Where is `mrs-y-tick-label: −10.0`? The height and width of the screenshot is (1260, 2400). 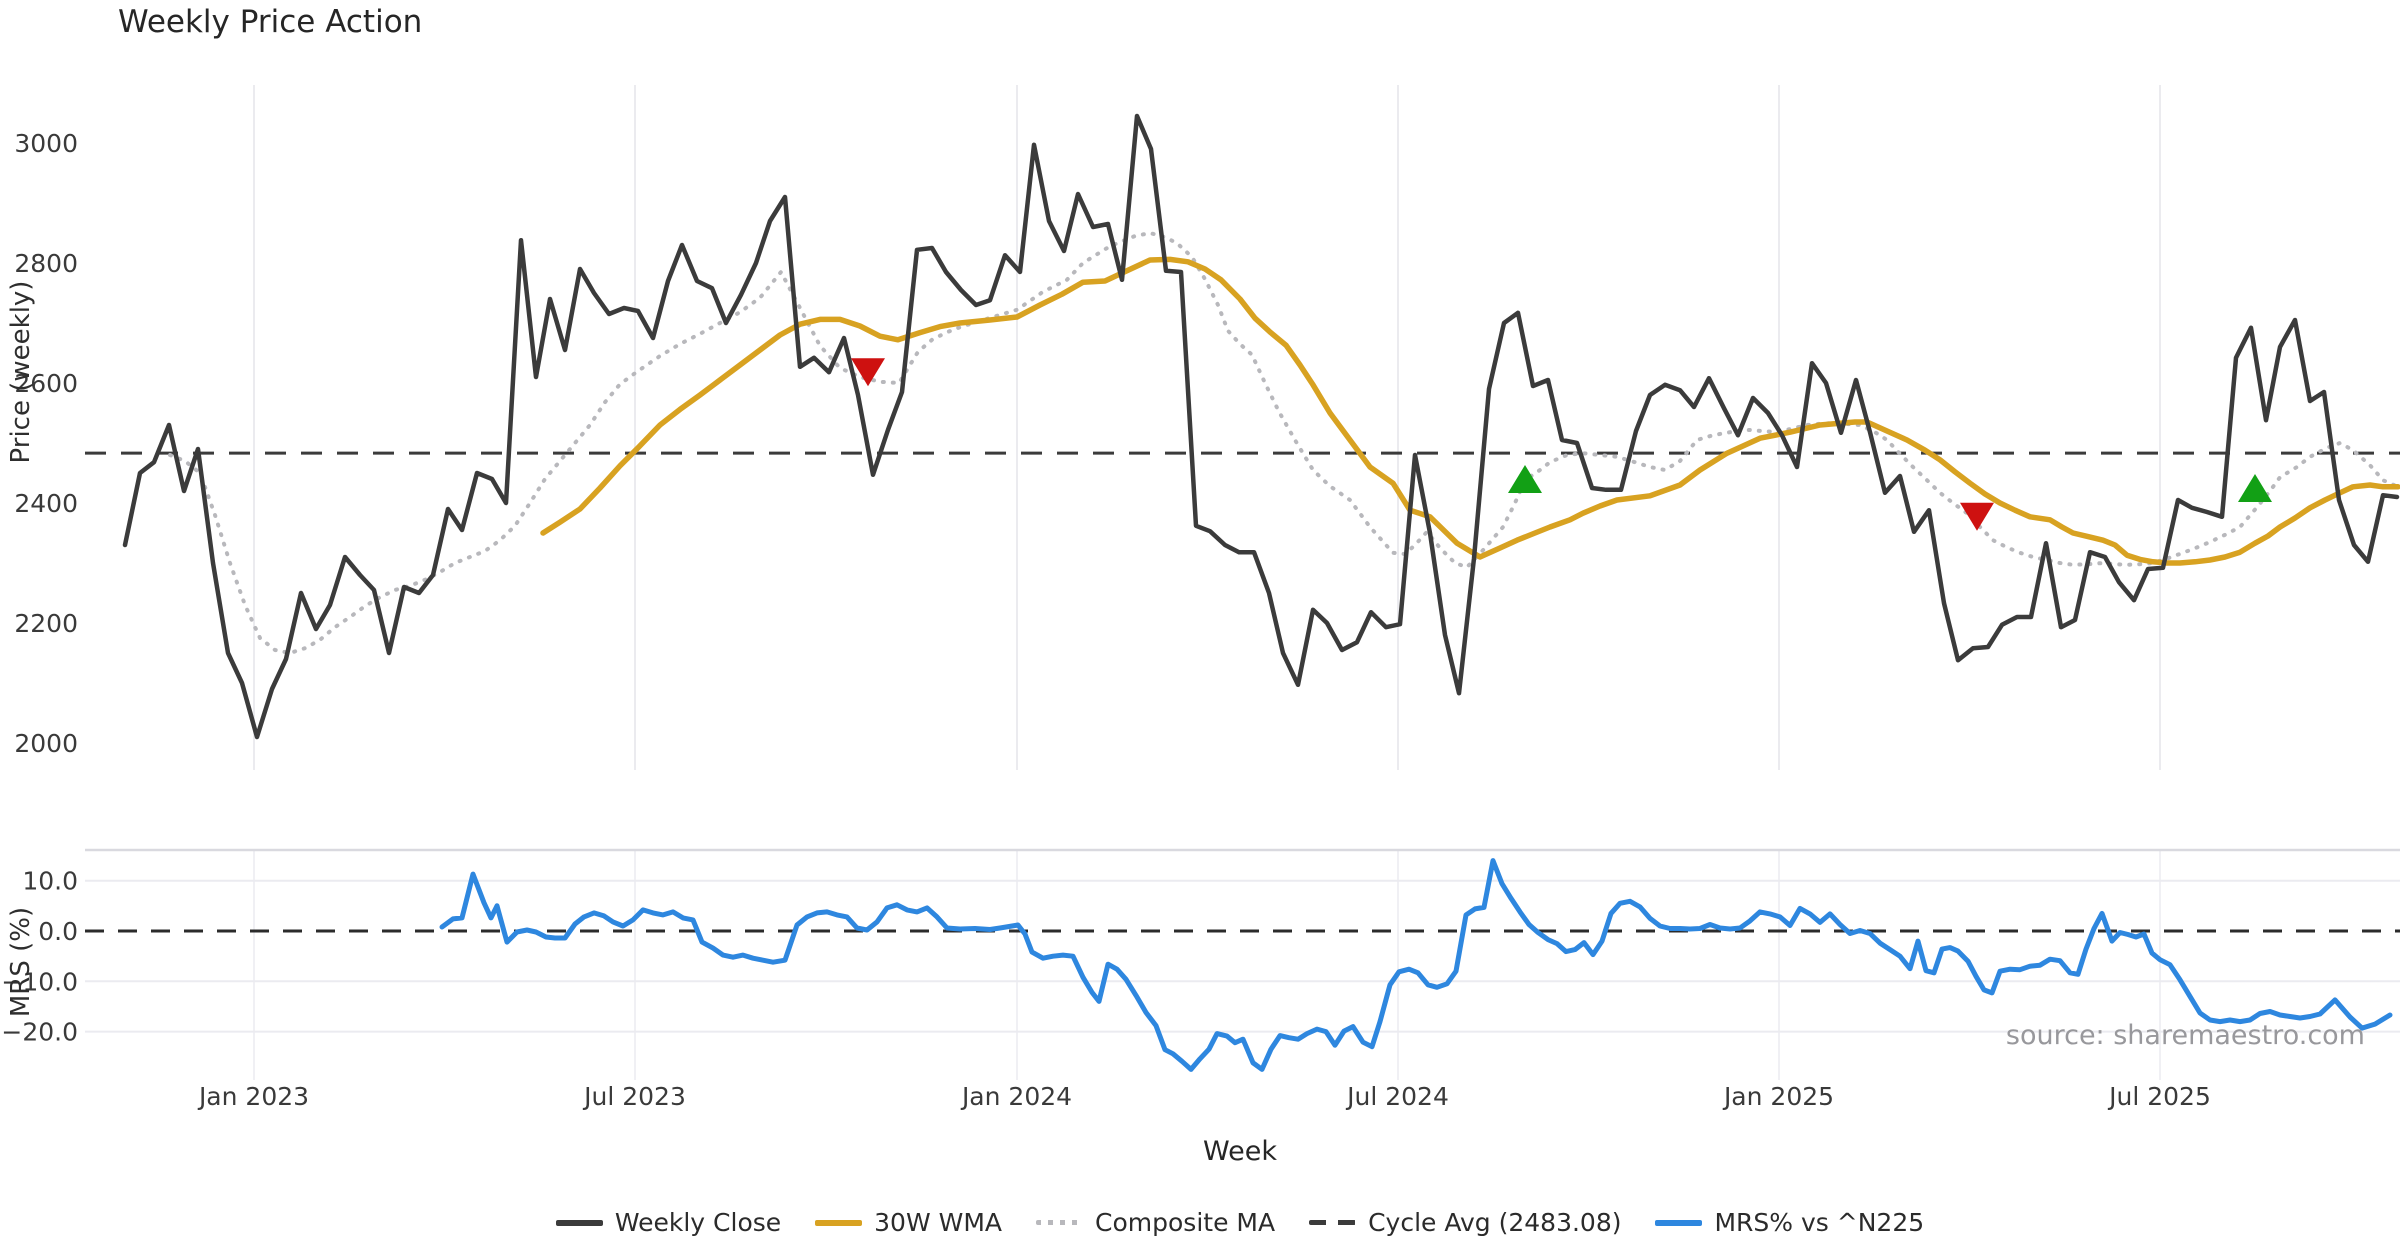
mrs-y-tick-label: −10.0 is located at coordinates (39, 981).